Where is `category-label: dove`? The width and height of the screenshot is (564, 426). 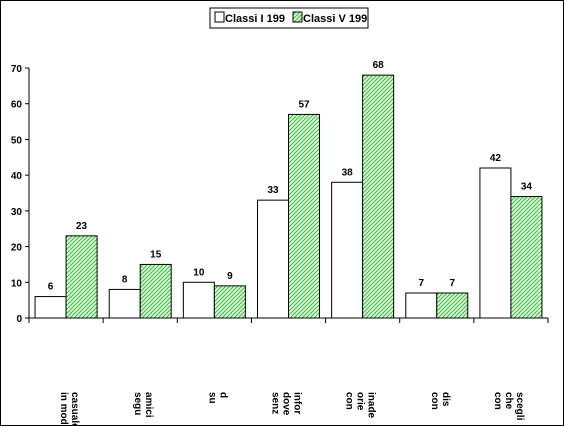 category-label: dove is located at coordinates (286, 404).